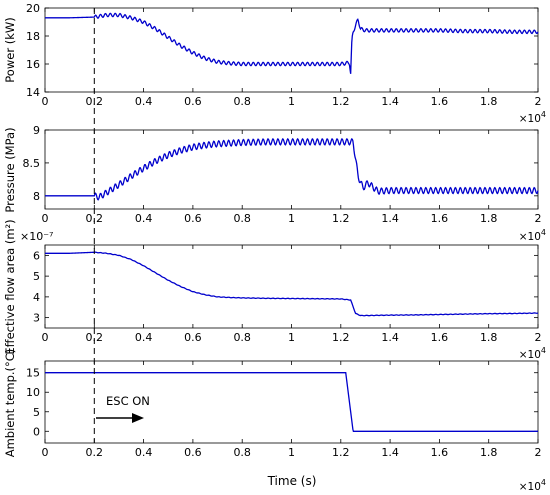  What do you see at coordinates (36, 196) in the screenshot?
I see `y-tick-label: 8` at bounding box center [36, 196].